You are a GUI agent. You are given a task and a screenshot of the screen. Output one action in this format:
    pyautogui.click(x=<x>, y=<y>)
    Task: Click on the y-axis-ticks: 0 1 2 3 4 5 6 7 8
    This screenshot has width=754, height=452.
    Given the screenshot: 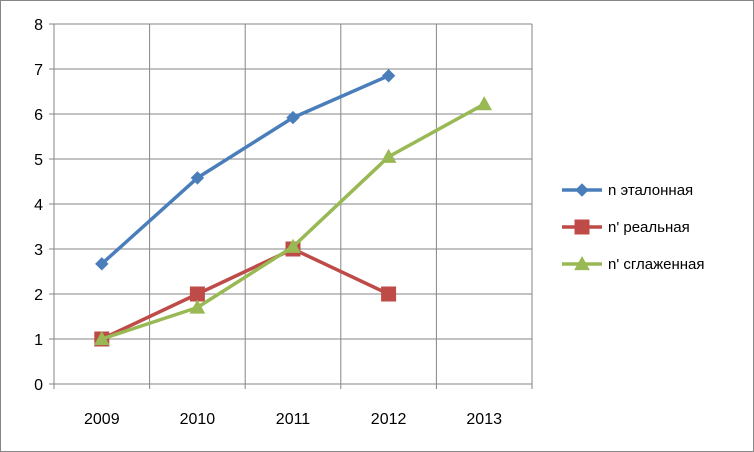 What is the action you would take?
    pyautogui.click(x=44, y=205)
    